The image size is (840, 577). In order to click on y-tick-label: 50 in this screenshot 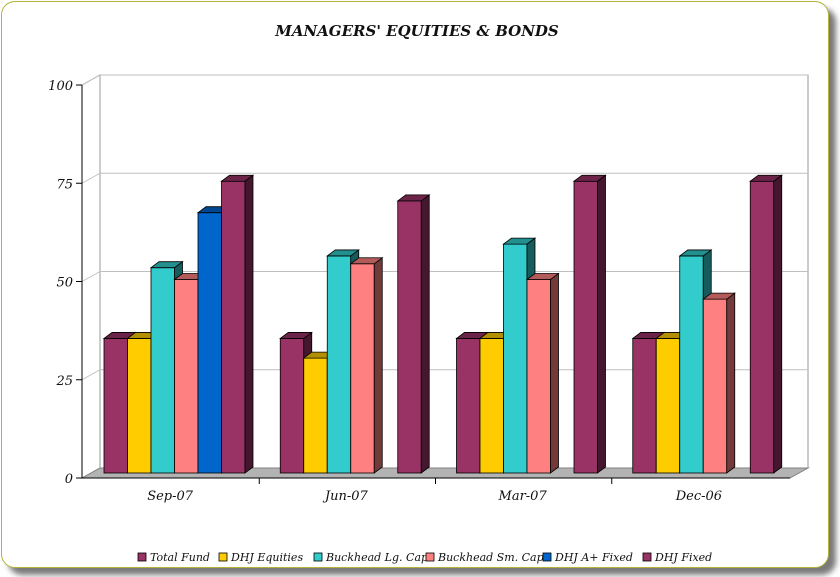, I will do `click(64, 283)`.